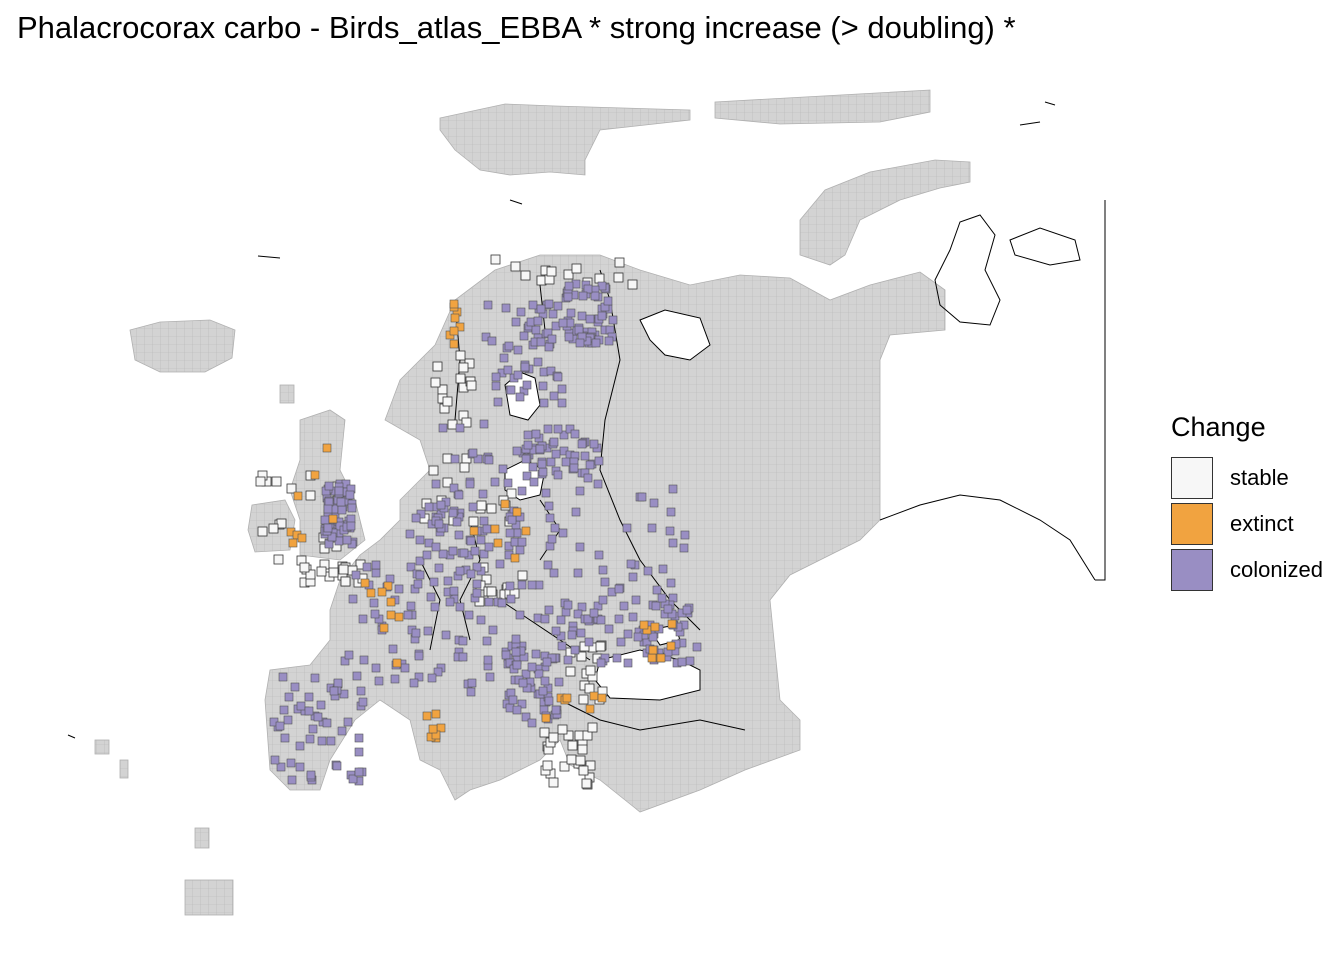  What do you see at coordinates (481, 521) in the screenshot?
I see `extinct-cells` at bounding box center [481, 521].